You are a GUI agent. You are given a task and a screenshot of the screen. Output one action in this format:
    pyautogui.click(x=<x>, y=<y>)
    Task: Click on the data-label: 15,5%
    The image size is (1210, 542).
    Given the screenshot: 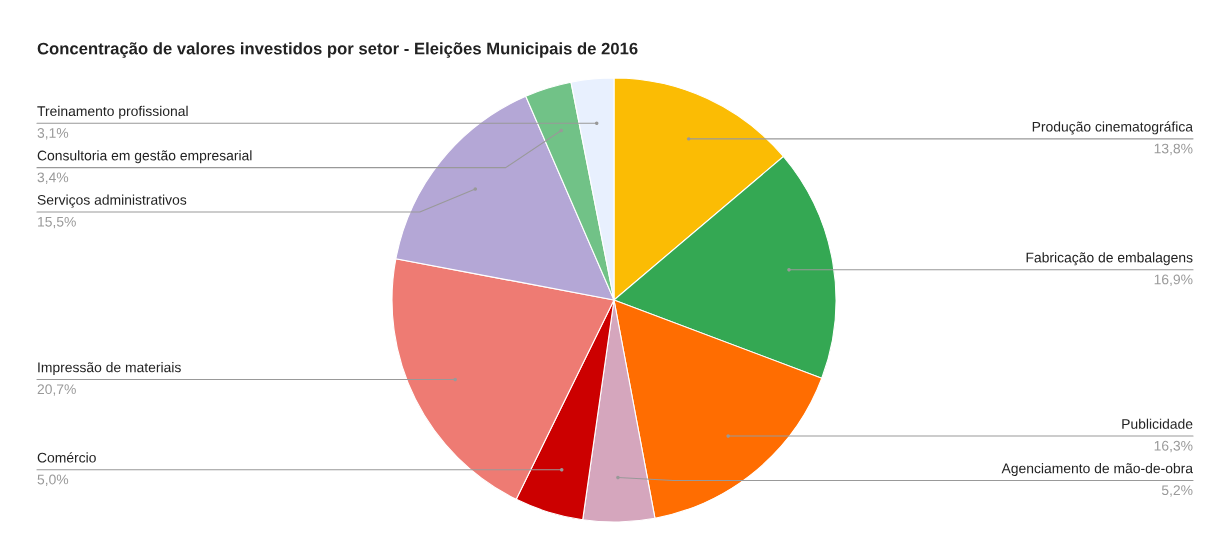 What is the action you would take?
    pyautogui.click(x=57, y=222)
    